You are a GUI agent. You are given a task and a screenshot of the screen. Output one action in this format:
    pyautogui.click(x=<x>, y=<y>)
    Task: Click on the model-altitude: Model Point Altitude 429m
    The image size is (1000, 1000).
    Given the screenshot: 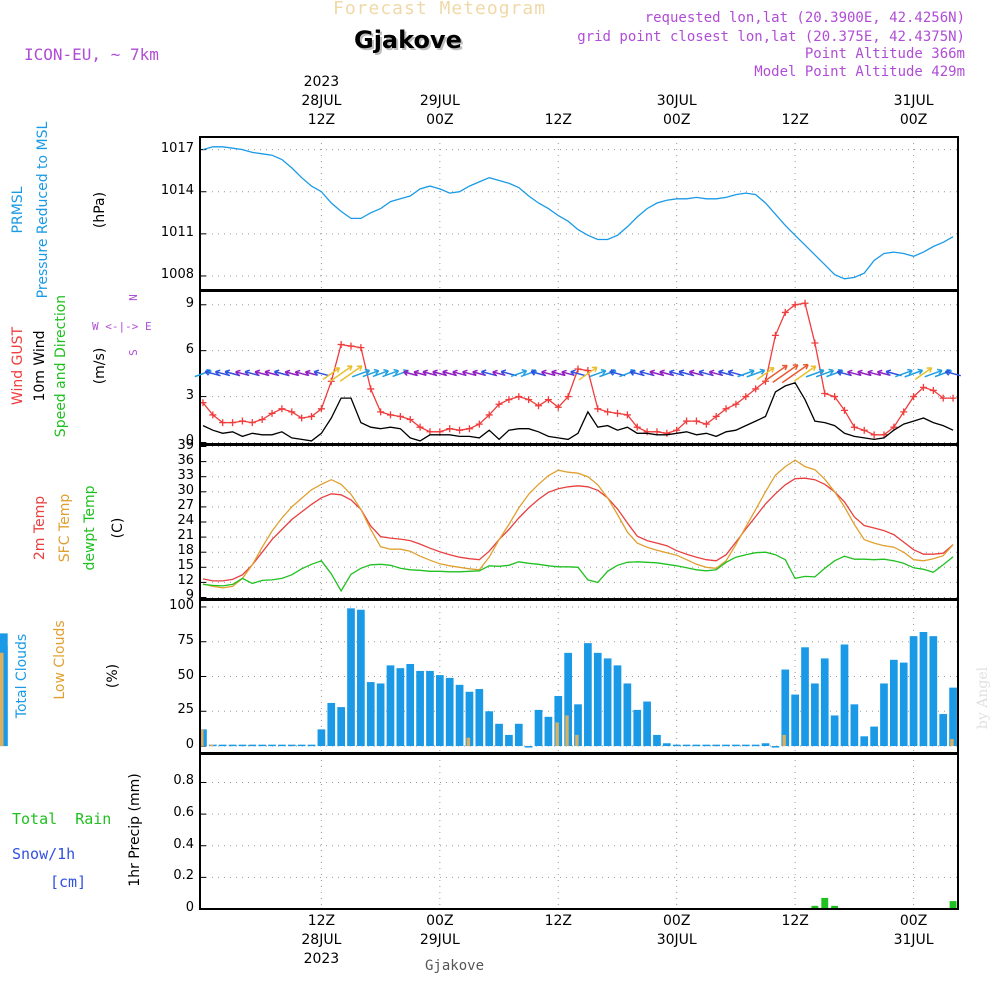 What is the action you would take?
    pyautogui.click(x=859, y=72)
    